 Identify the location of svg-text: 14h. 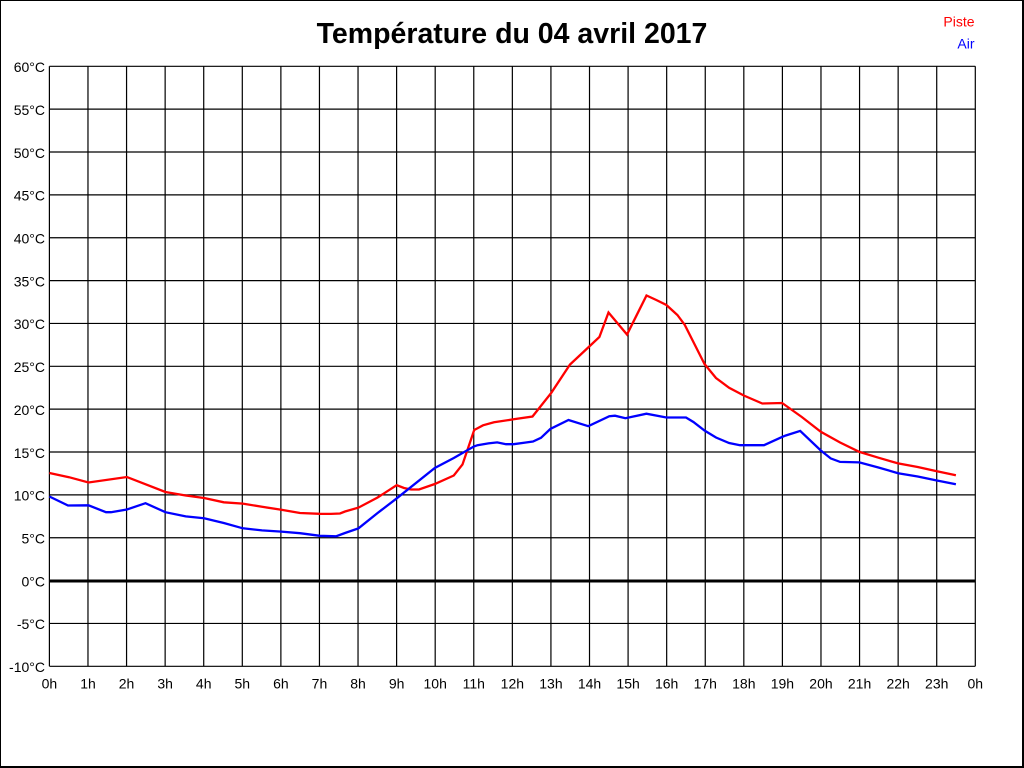
(589, 684).